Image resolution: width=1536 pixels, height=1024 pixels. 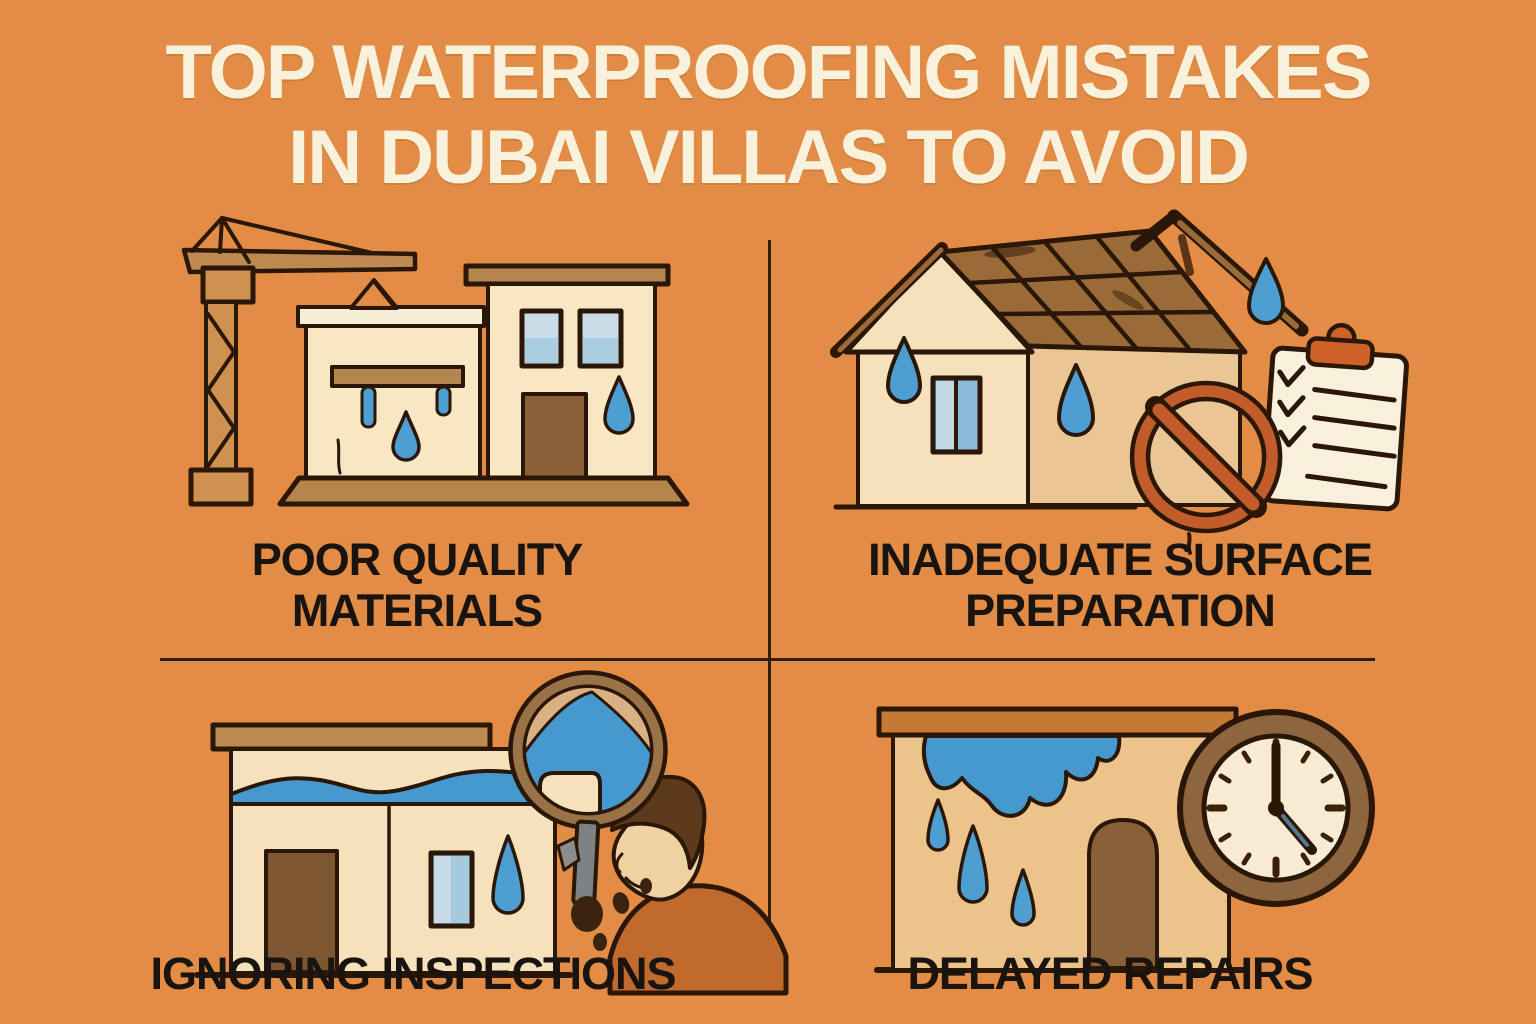 I want to click on inspector-person, so click(x=698, y=885).